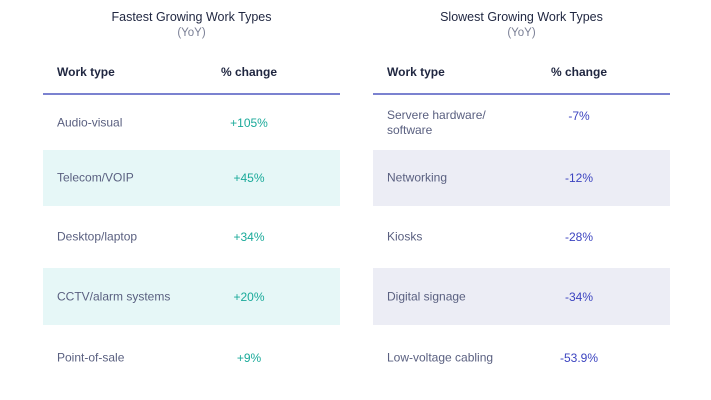 The height and width of the screenshot is (400, 711). What do you see at coordinates (249, 237) in the screenshot?
I see `percent-change: +34%` at bounding box center [249, 237].